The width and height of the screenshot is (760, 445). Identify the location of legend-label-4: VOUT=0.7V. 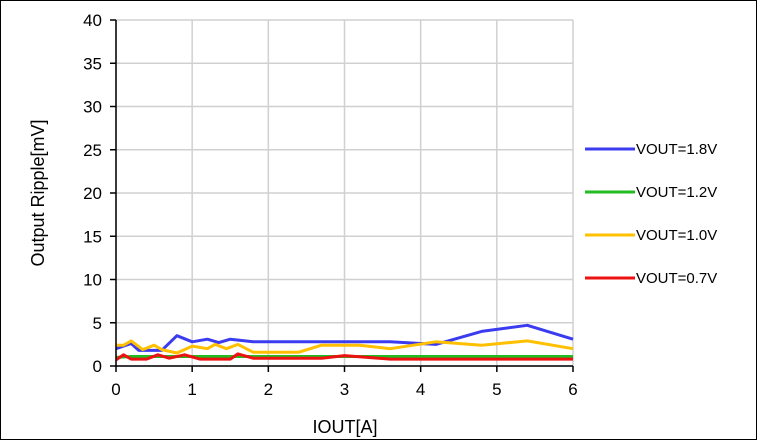
(676, 278).